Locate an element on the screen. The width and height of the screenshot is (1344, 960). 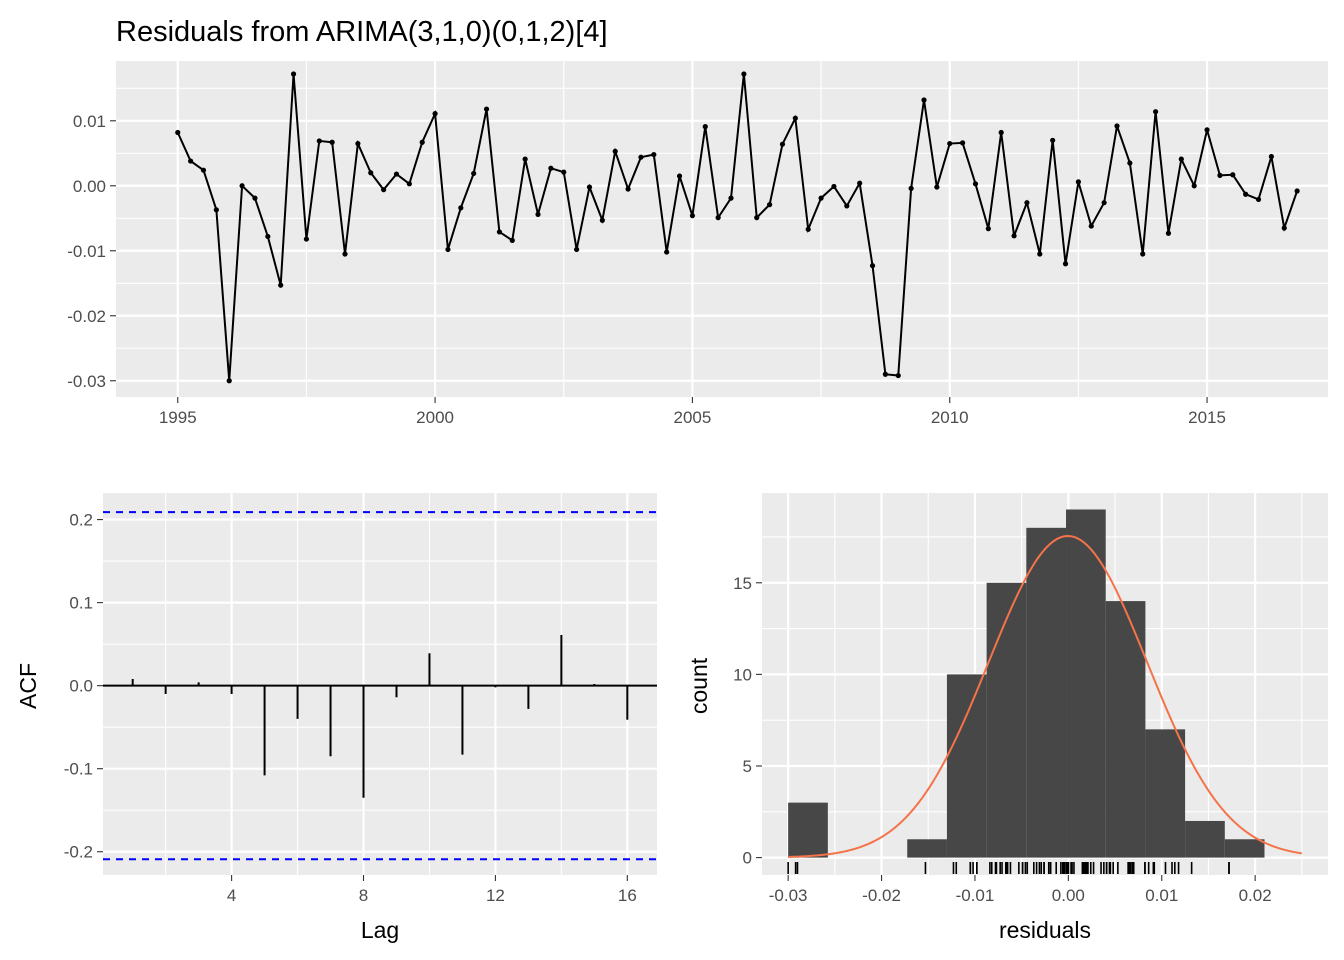
x-tick-label: -0.01 is located at coordinates (975, 895).